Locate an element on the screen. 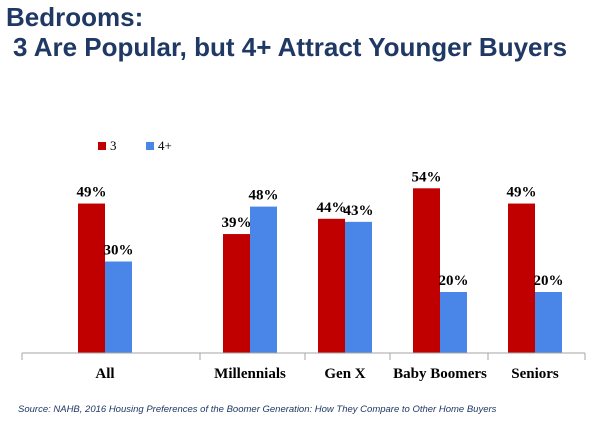  bar-3-seniors is located at coordinates (521, 278).